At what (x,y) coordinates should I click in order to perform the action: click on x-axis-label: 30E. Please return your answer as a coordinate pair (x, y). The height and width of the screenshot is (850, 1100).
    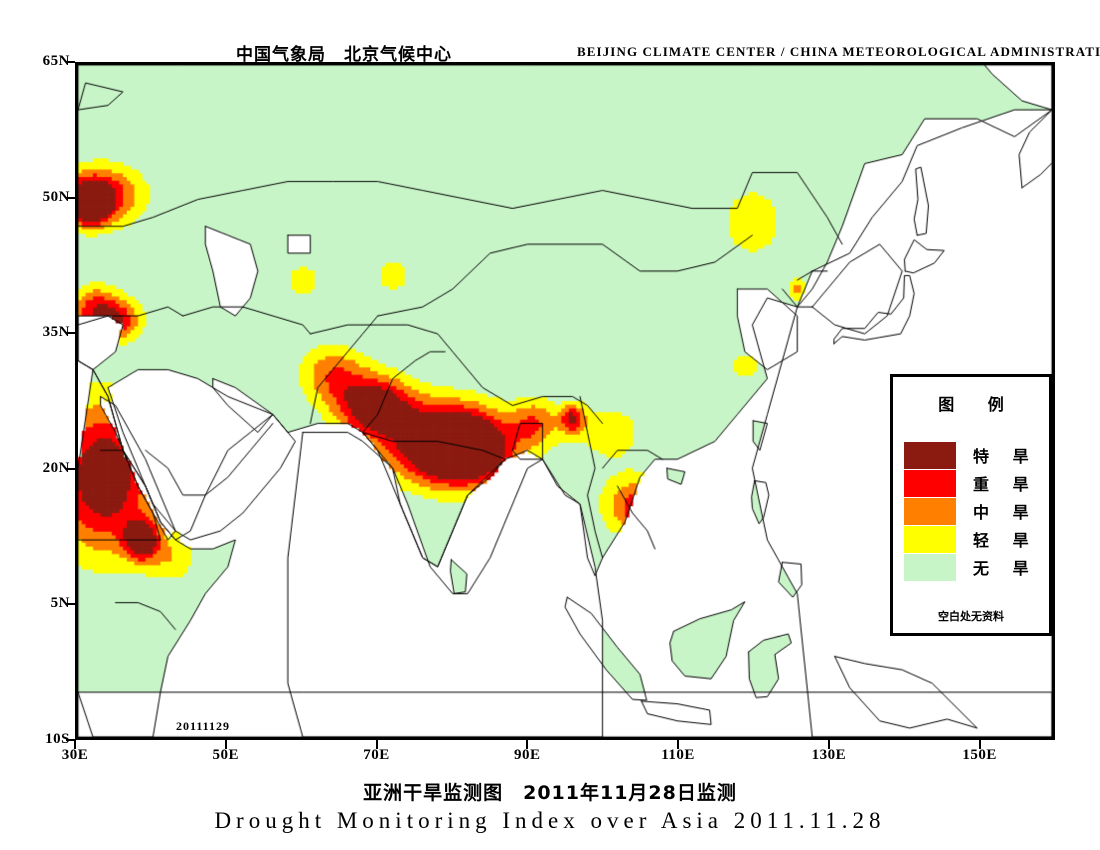
    Looking at the image, I should click on (75, 755).